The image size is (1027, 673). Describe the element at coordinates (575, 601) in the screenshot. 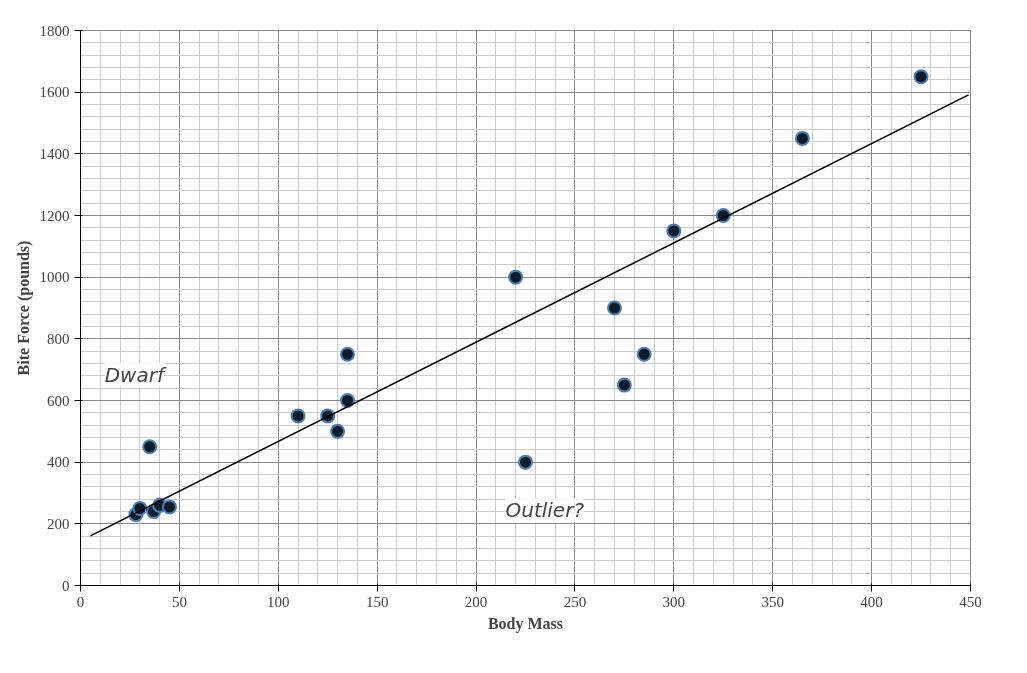

I see `x-tick-label: 250` at that location.